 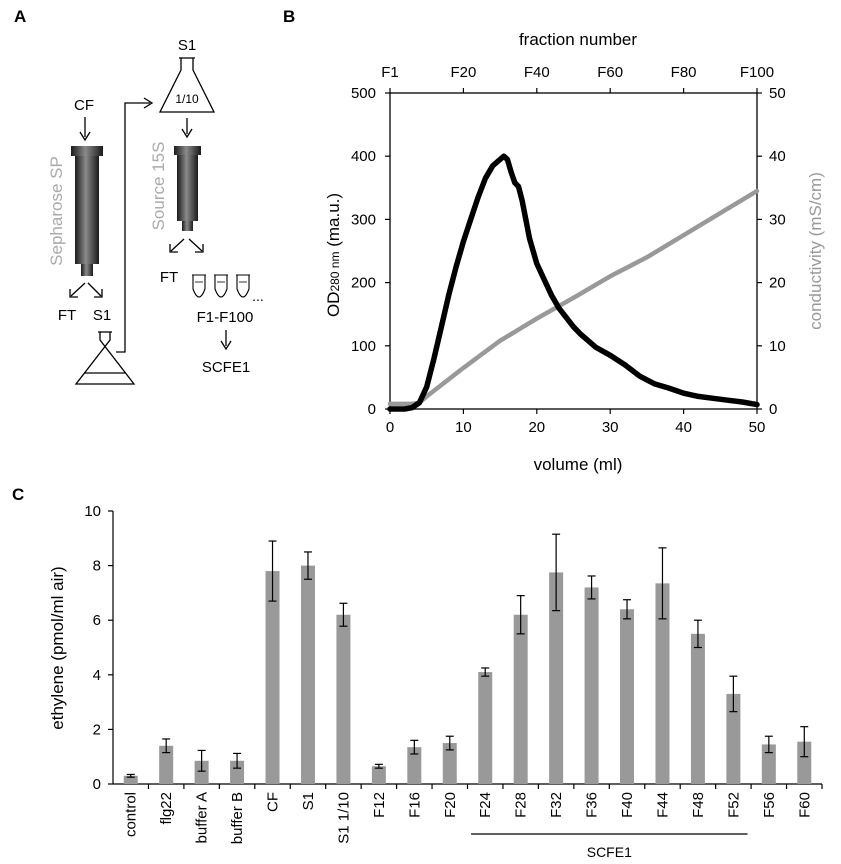 What do you see at coordinates (578, 464) in the screenshot?
I see `x-axis-label: volume (ml)` at bounding box center [578, 464].